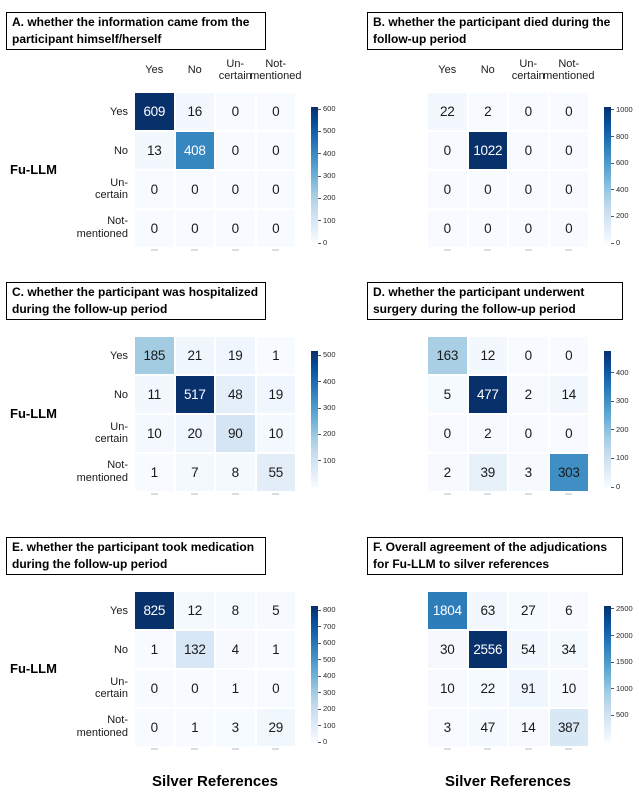 The width and height of the screenshot is (639, 807). I want to click on x-axis-label: Silver References, so click(215, 781).